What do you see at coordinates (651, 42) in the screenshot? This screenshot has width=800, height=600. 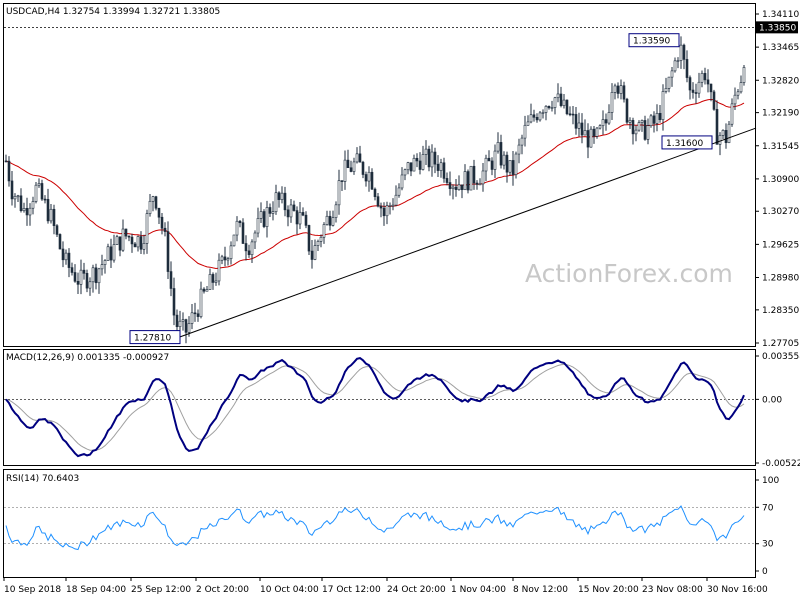 I see `annotation-label: 1.33590` at bounding box center [651, 42].